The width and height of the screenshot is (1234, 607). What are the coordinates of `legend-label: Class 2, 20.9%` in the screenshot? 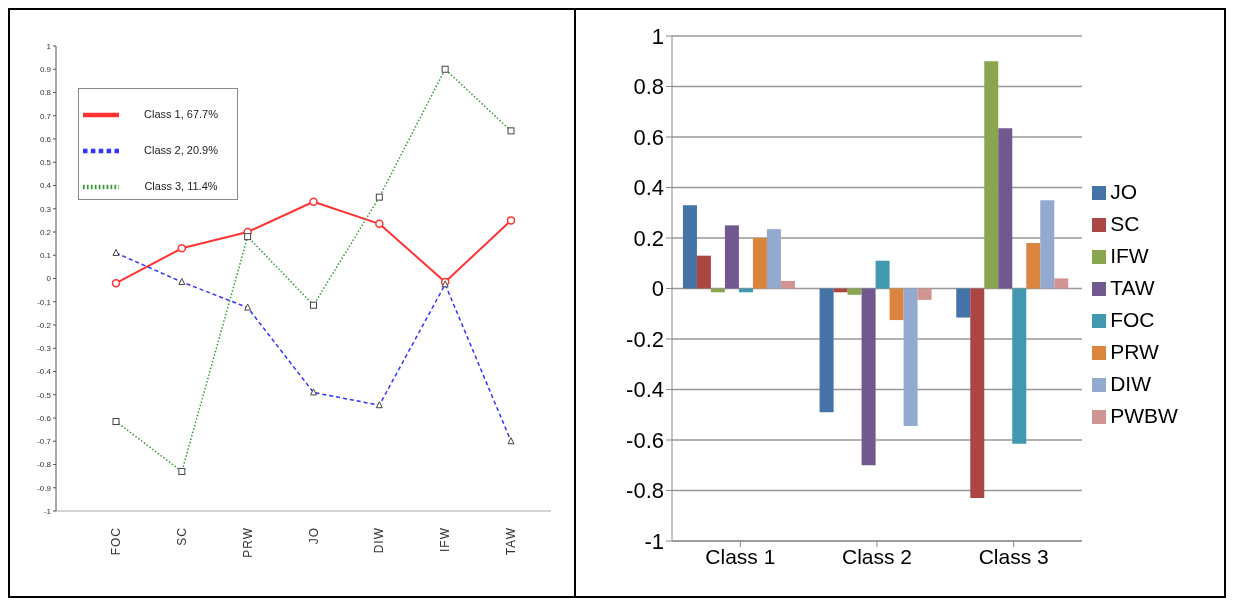 It's located at (181, 150).